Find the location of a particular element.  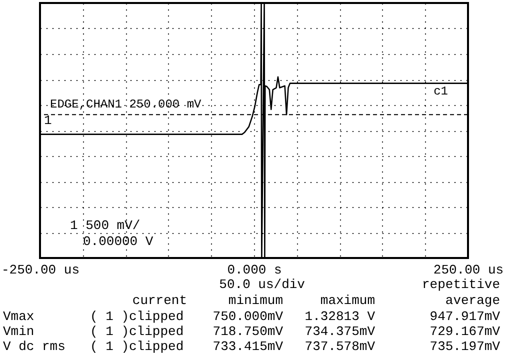

text: current is located at coordinates (159, 300).